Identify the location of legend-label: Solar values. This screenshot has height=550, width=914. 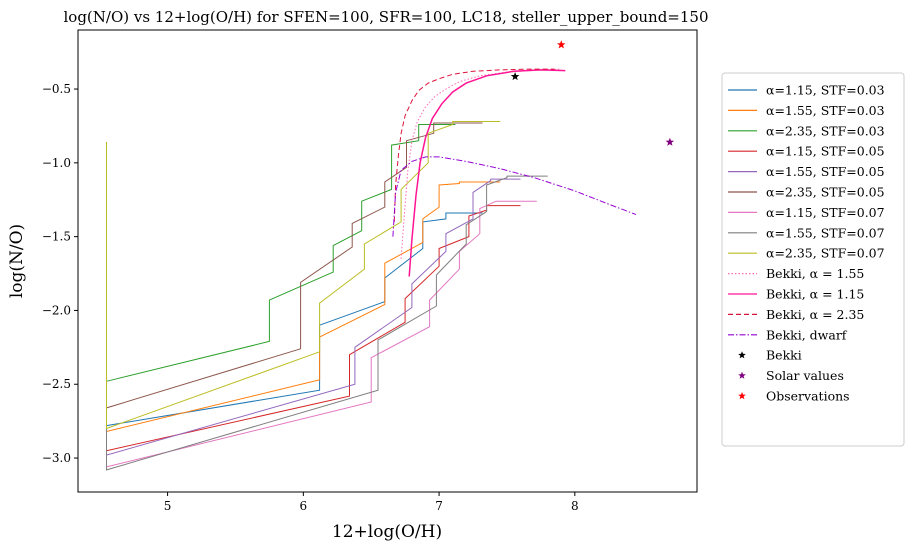
(805, 375).